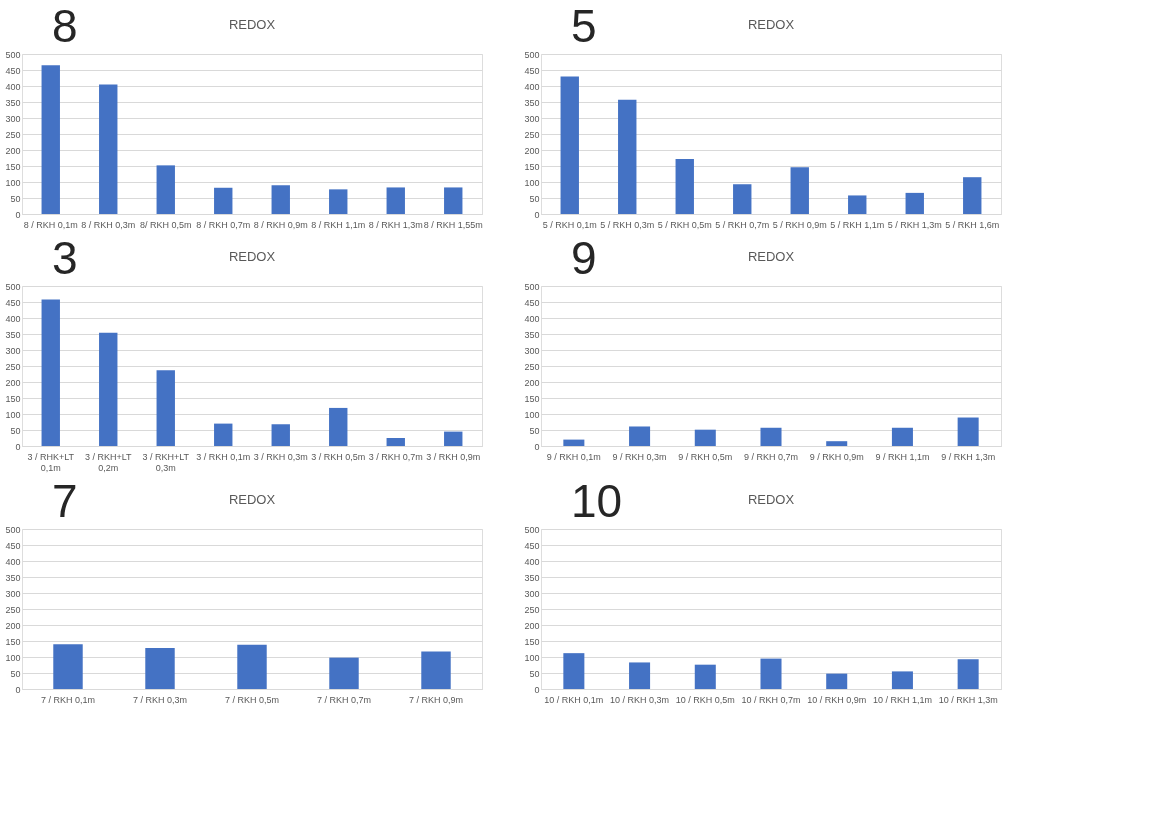  Describe the element at coordinates (65, 501) in the screenshot. I see `text: 7` at that location.